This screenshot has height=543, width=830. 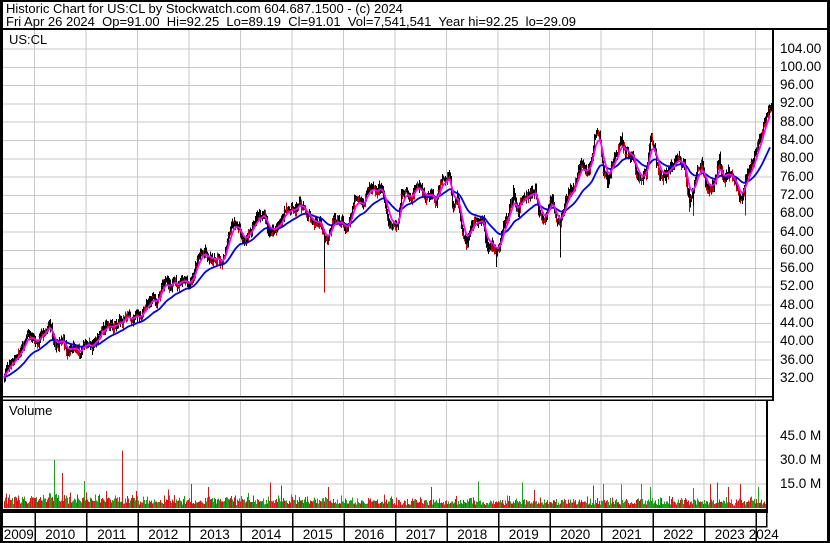 What do you see at coordinates (801, 483) in the screenshot?
I see `volume-axis-label: 15.0 M` at bounding box center [801, 483].